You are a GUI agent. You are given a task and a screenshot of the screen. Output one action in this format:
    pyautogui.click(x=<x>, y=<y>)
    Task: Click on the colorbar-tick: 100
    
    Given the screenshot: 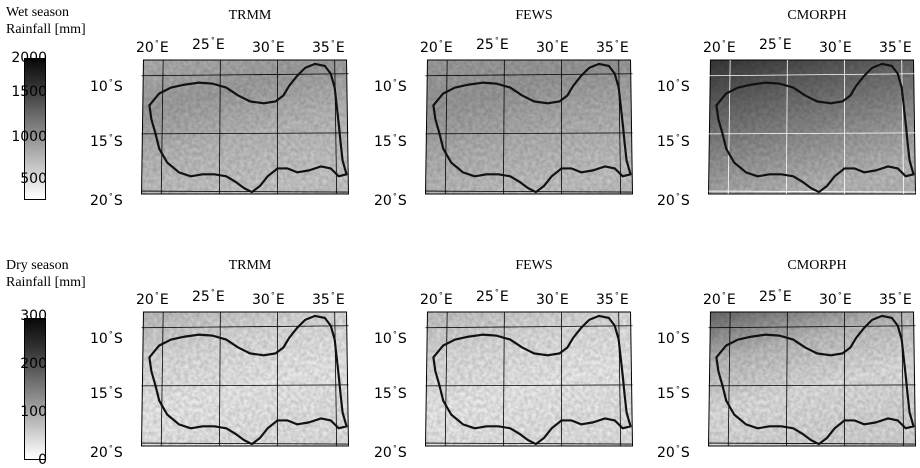 What is the action you would take?
    pyautogui.click(x=33, y=412)
    